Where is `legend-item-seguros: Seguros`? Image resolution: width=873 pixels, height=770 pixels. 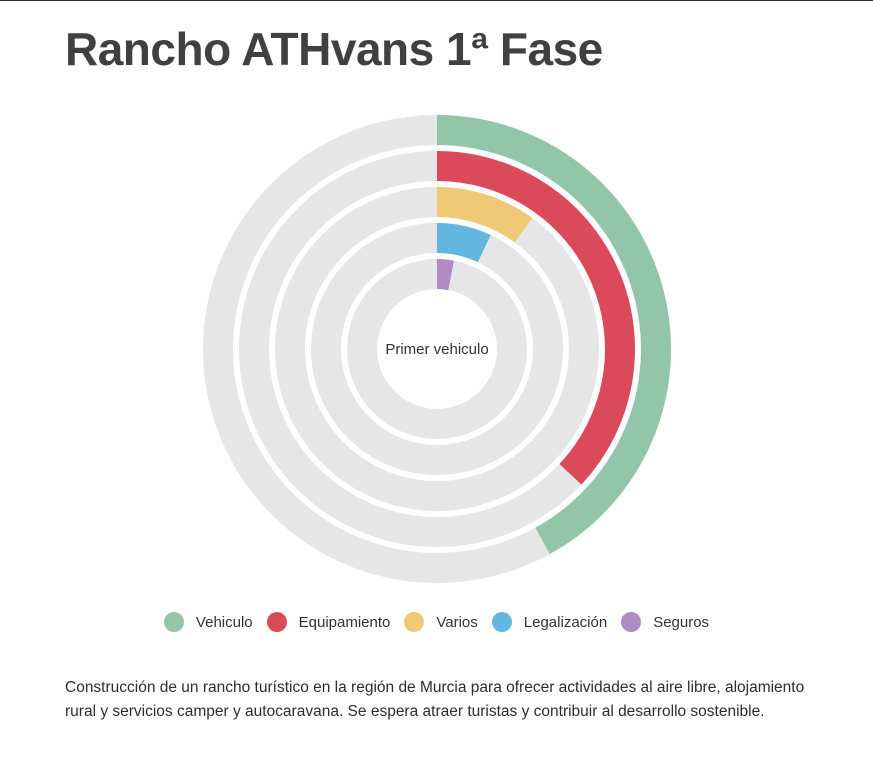
legend-item-seguros: Seguros is located at coordinates (665, 622).